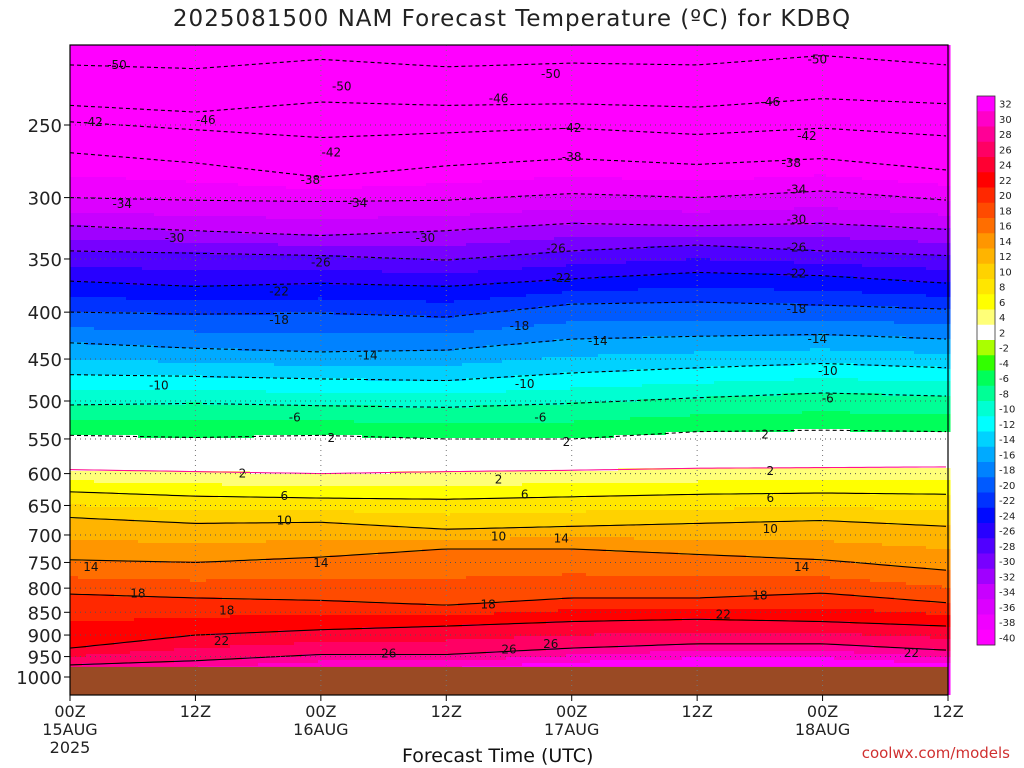  I want to click on colorbar-label: 22, so click(1005, 181).